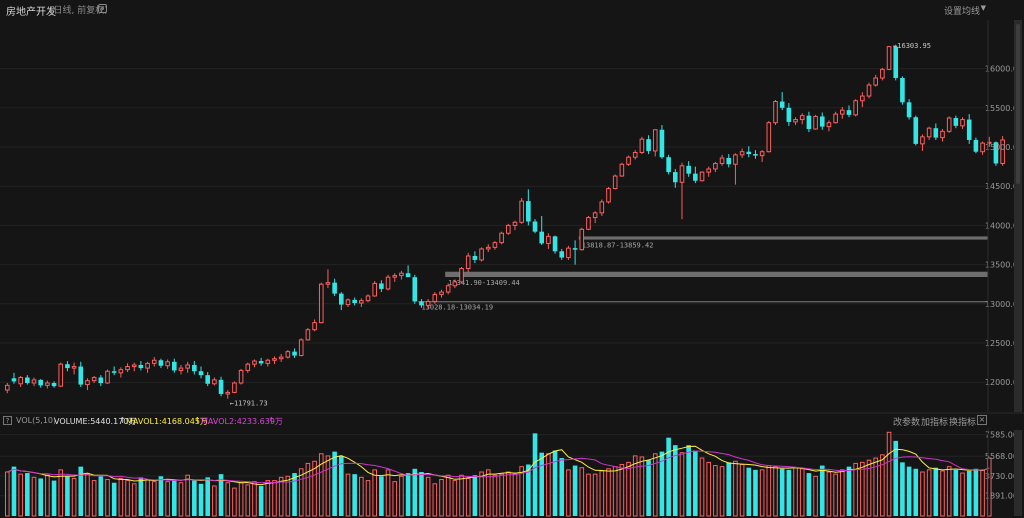  I want to click on volume-value: VOLUME:5440.170万, so click(95, 421).